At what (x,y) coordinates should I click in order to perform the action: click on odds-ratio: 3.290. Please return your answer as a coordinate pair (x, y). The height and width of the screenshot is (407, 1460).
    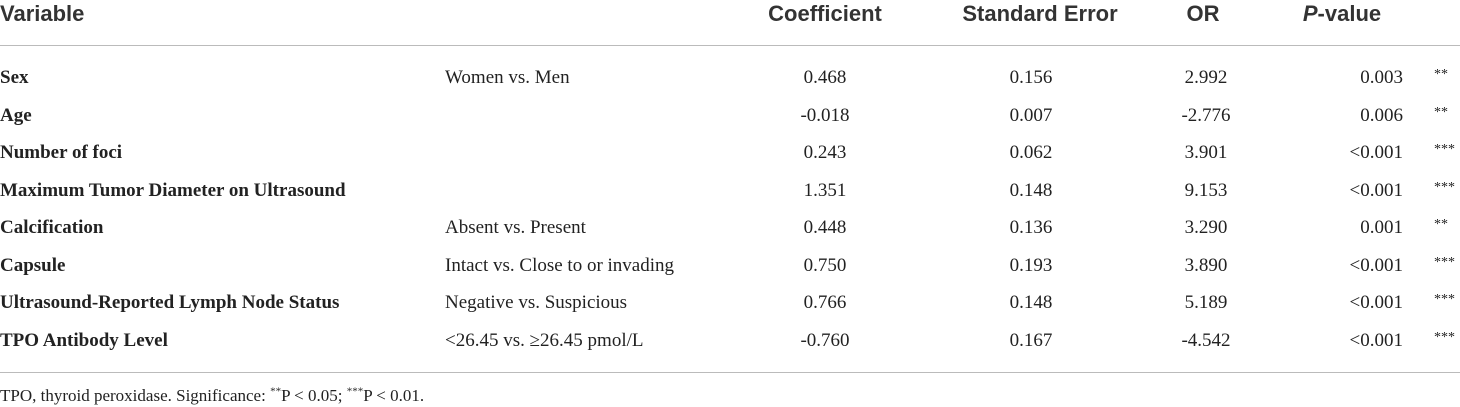
    Looking at the image, I should click on (1206, 227).